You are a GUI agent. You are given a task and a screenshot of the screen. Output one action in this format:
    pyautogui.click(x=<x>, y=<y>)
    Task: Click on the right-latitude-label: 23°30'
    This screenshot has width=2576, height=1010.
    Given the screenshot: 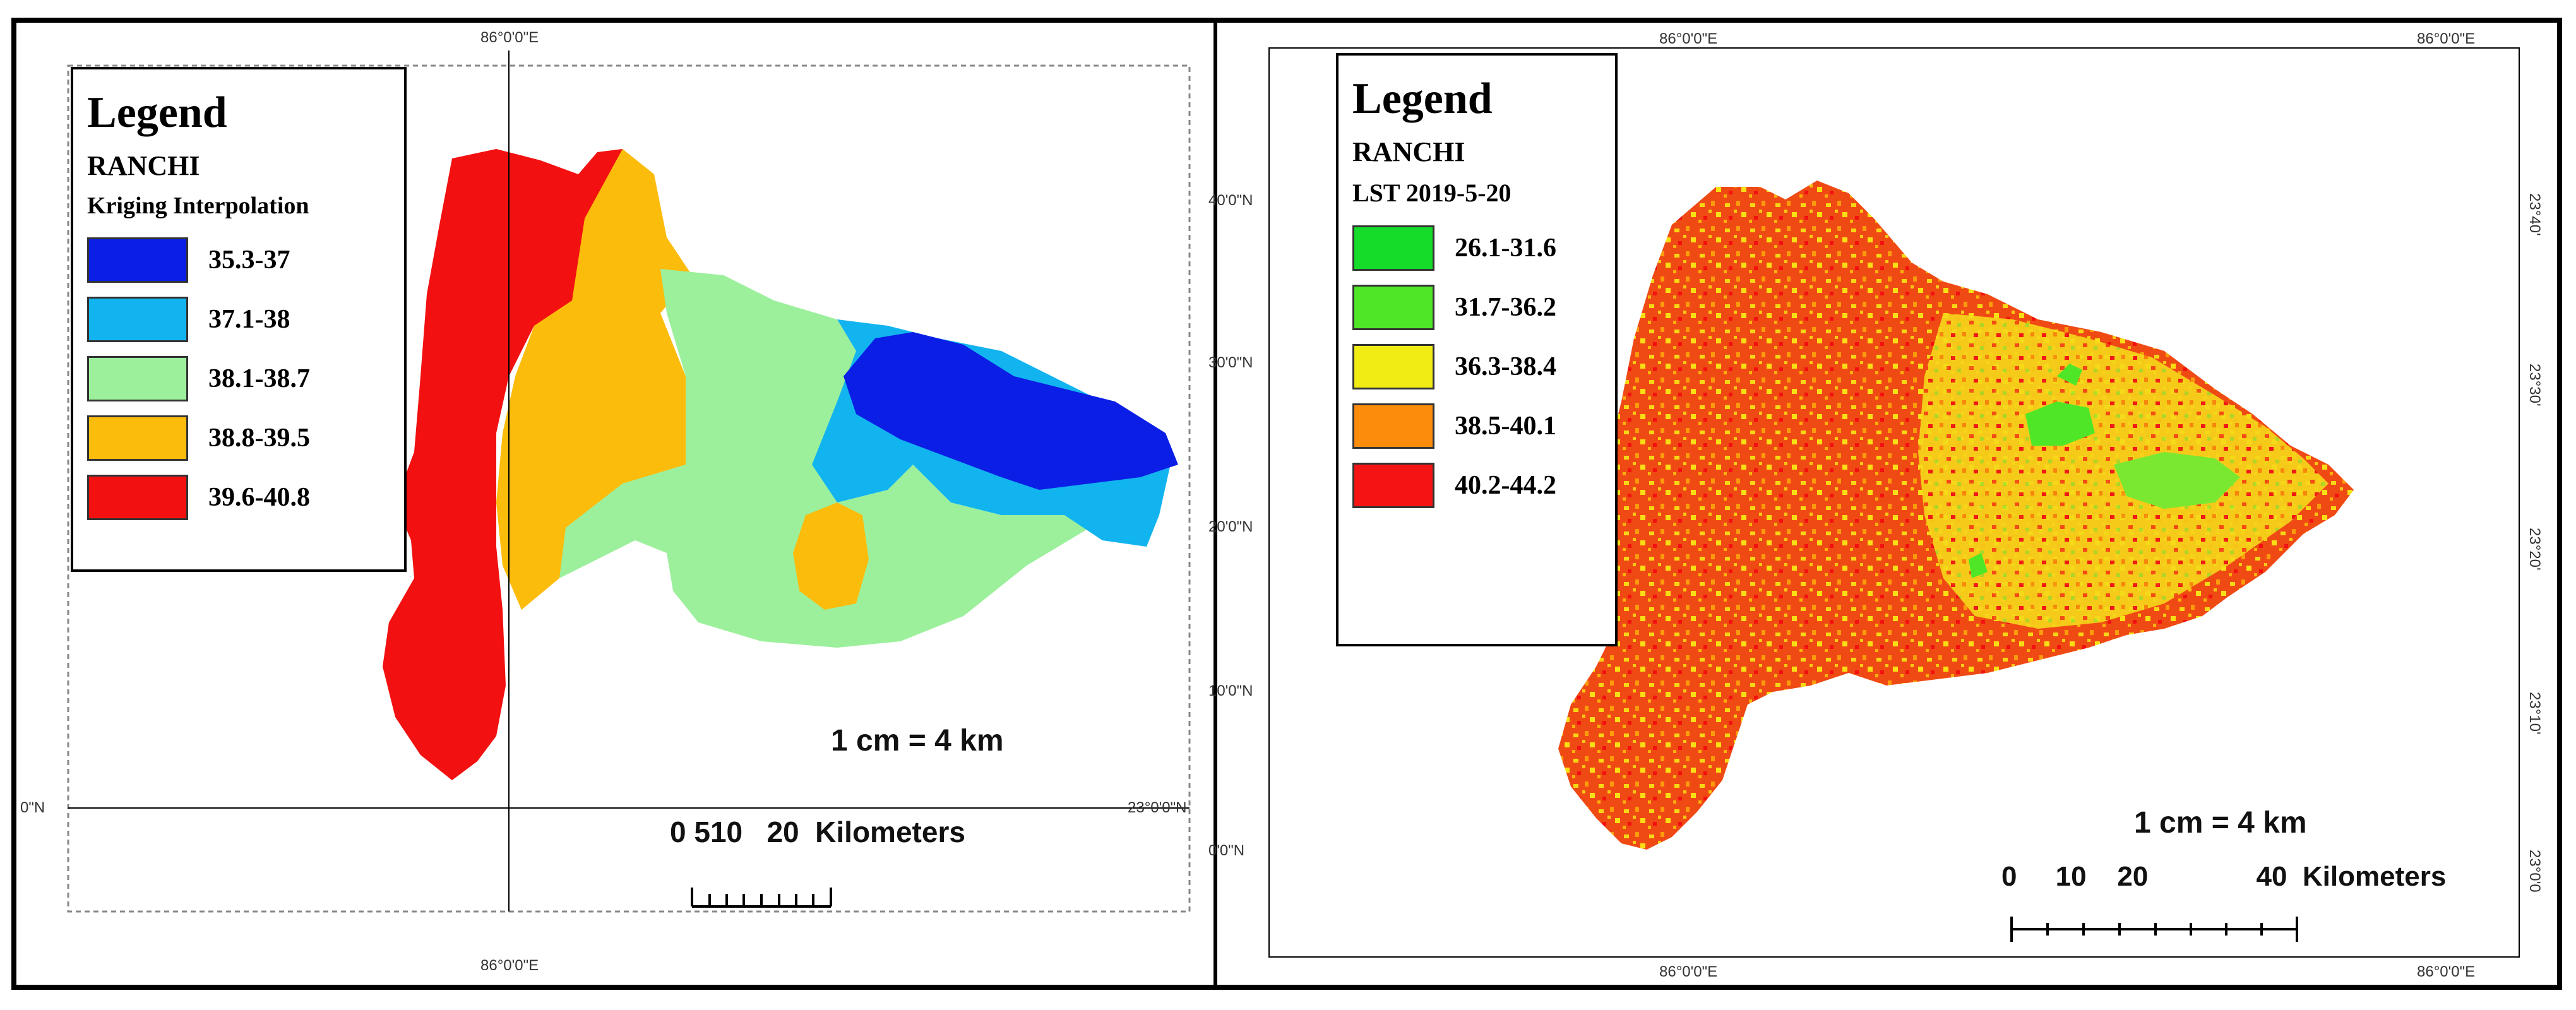 What is the action you would take?
    pyautogui.click(x=2534, y=385)
    